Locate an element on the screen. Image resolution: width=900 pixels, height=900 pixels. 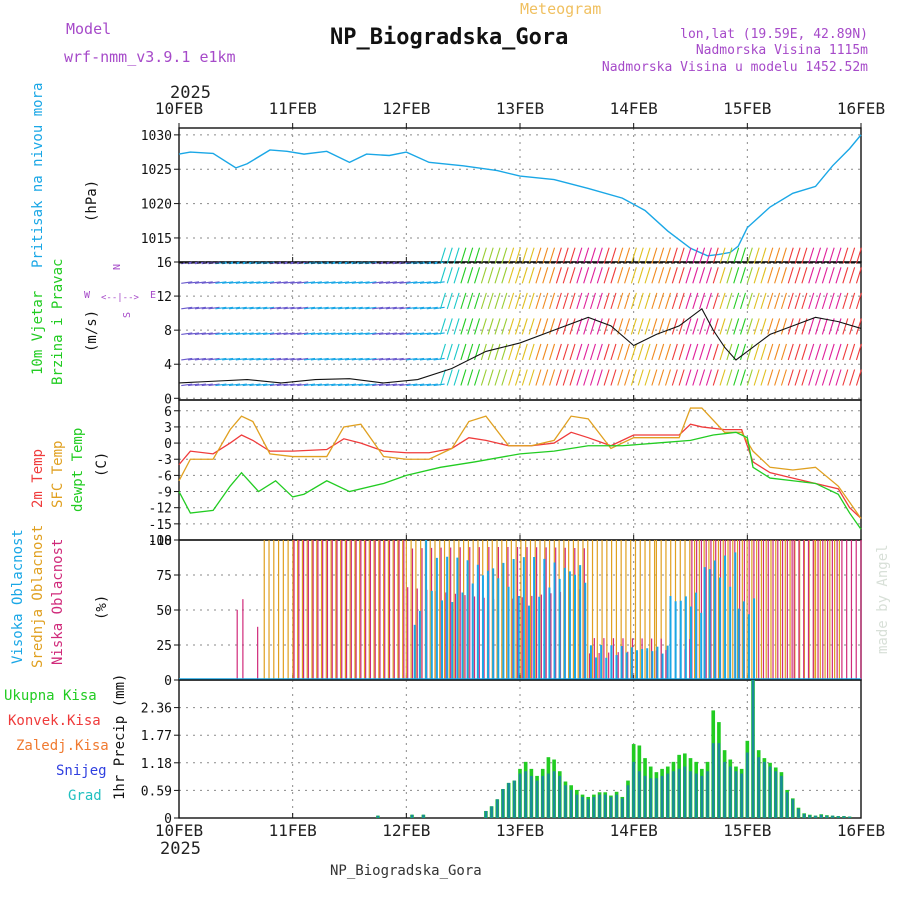
footer-station: NP_Biogradska_Gora is located at coordinates (406, 871).